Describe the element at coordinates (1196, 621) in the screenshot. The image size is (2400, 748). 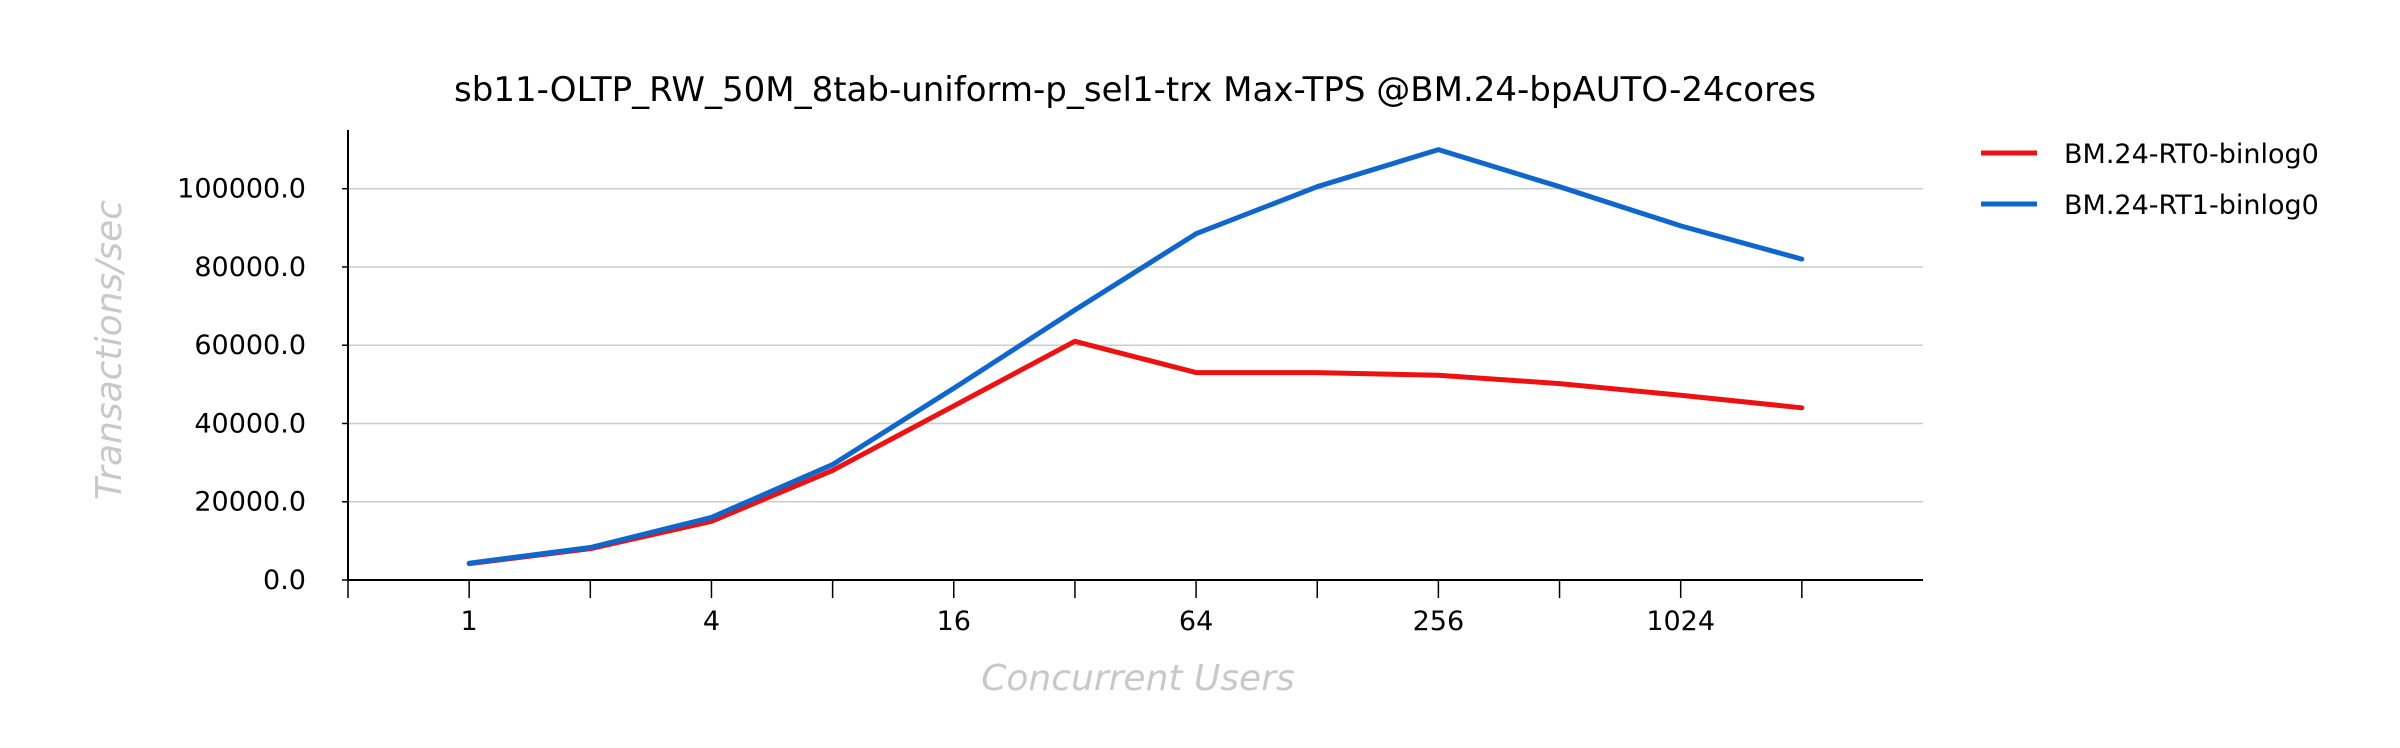
I see `x-tick-label: 64` at that location.